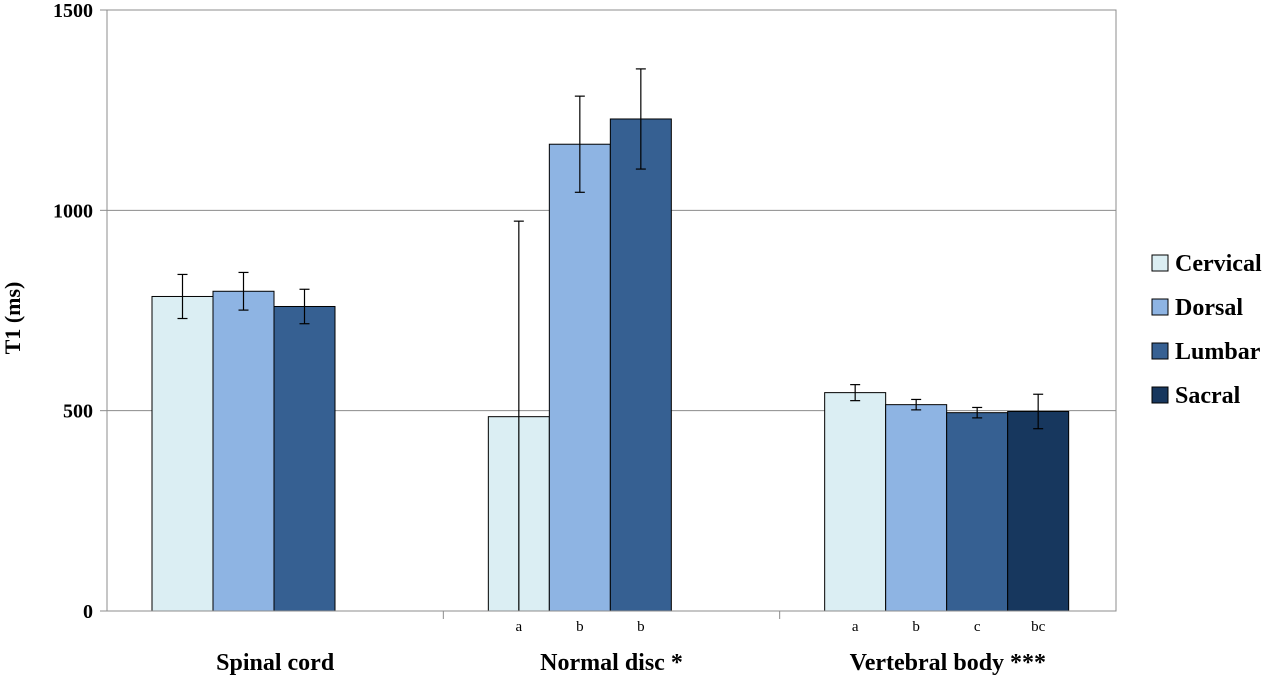 This screenshot has width=1280, height=678. Describe the element at coordinates (12, 318) in the screenshot. I see `y-axis-label: T1 (ms)` at that location.